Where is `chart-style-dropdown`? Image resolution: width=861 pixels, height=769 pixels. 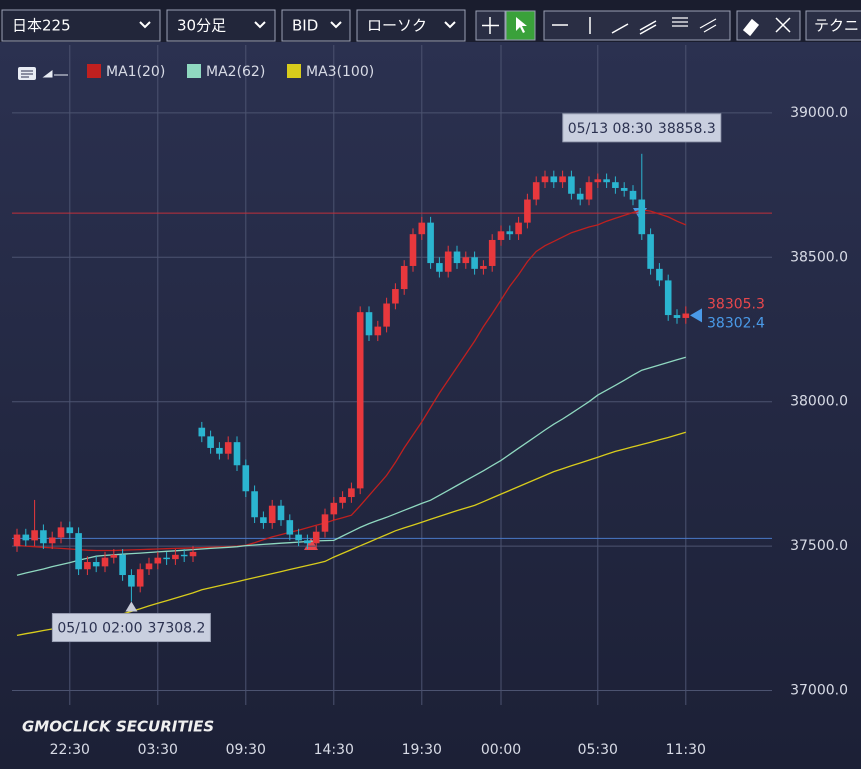
chart-style-dropdown is located at coordinates (411, 25).